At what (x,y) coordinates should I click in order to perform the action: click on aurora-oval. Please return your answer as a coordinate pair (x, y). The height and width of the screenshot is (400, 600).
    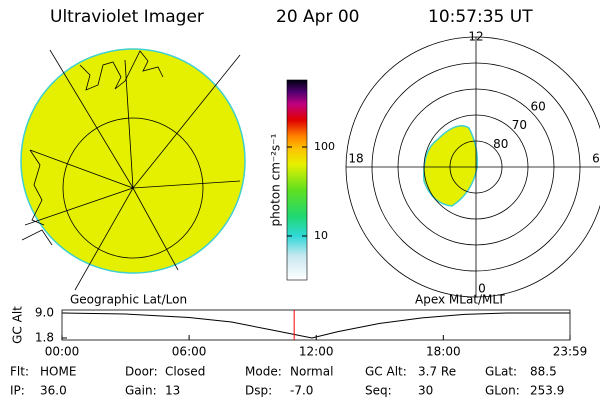
    Looking at the image, I should click on (451, 166).